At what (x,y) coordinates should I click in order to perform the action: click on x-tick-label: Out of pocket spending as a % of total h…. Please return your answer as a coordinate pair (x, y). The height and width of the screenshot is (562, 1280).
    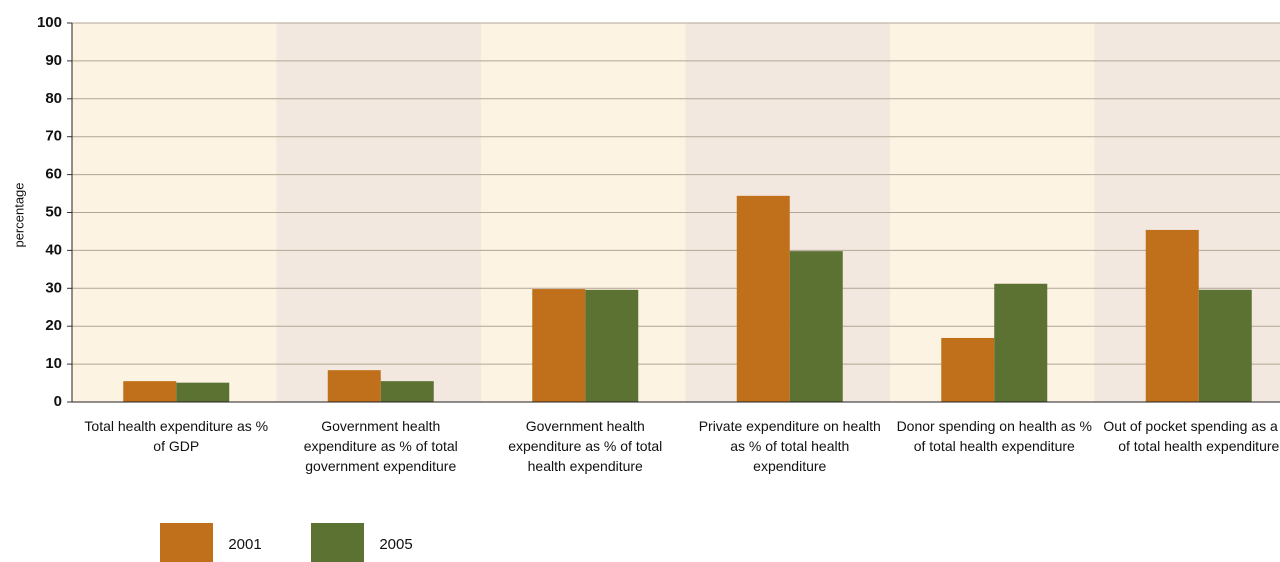
    Looking at the image, I should click on (1191, 436).